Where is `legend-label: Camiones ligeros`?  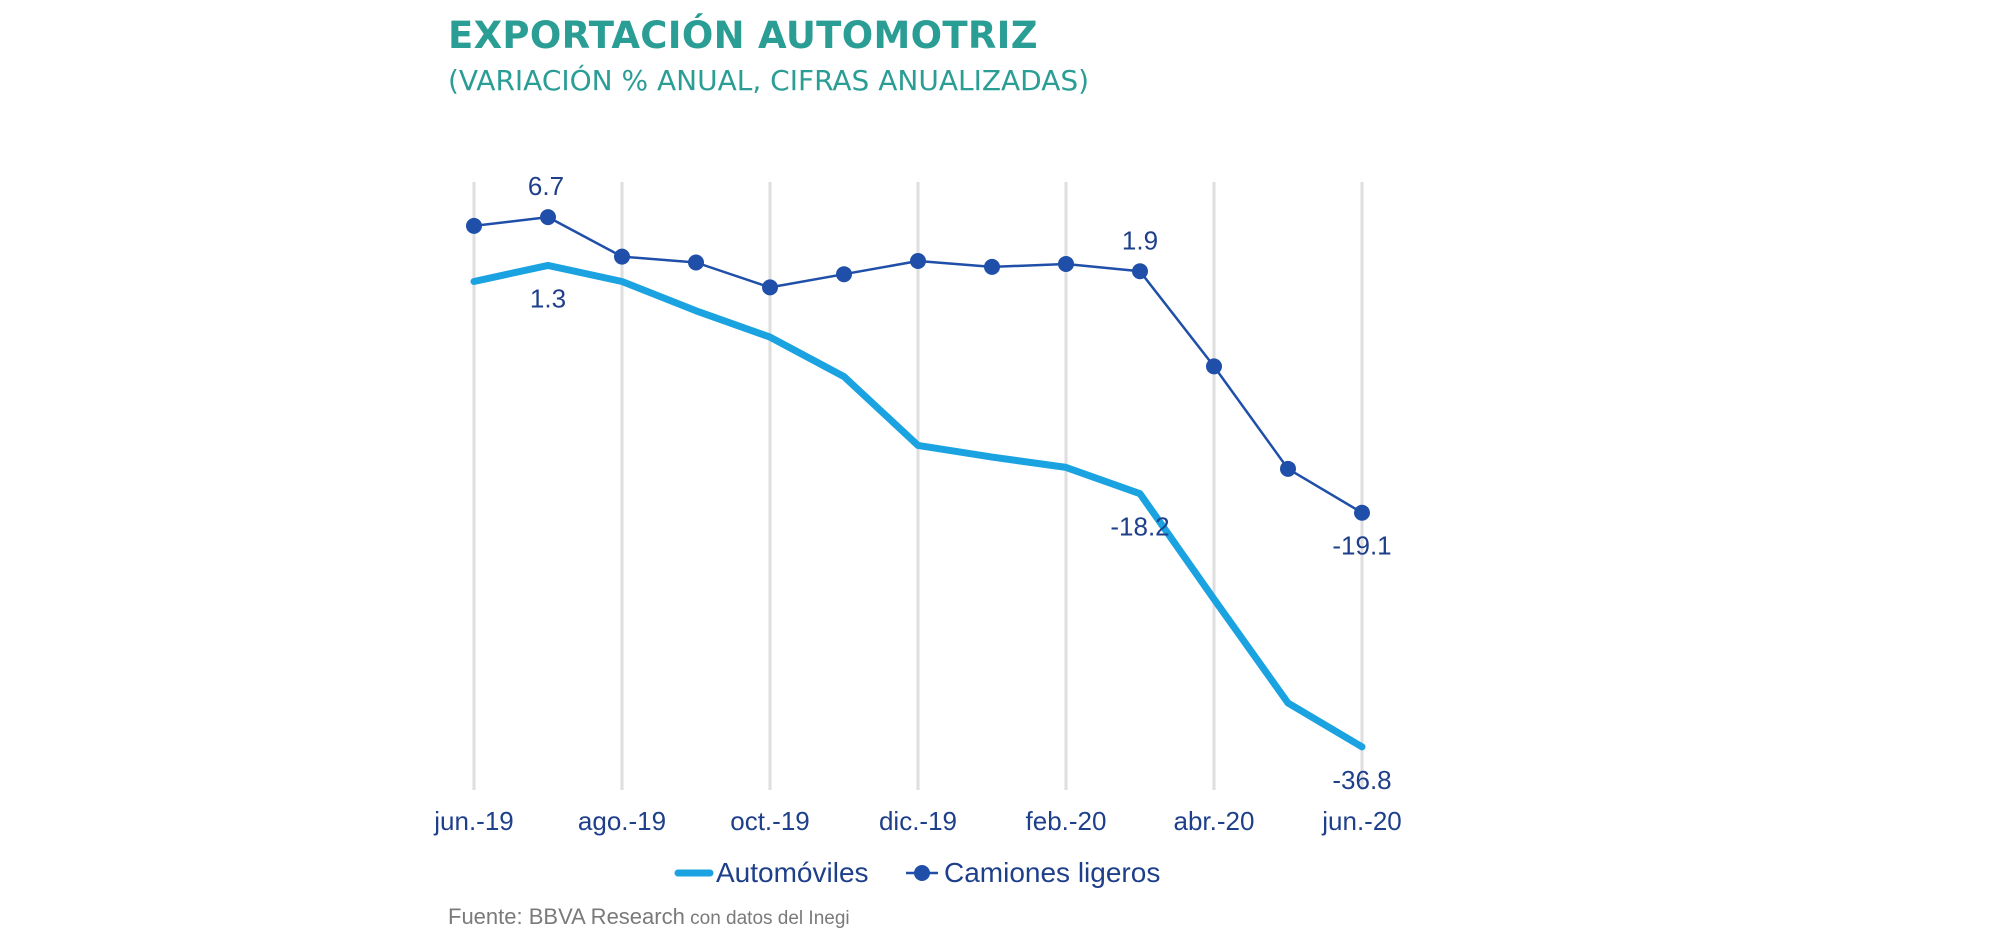
legend-label: Camiones ligeros is located at coordinates (1052, 872).